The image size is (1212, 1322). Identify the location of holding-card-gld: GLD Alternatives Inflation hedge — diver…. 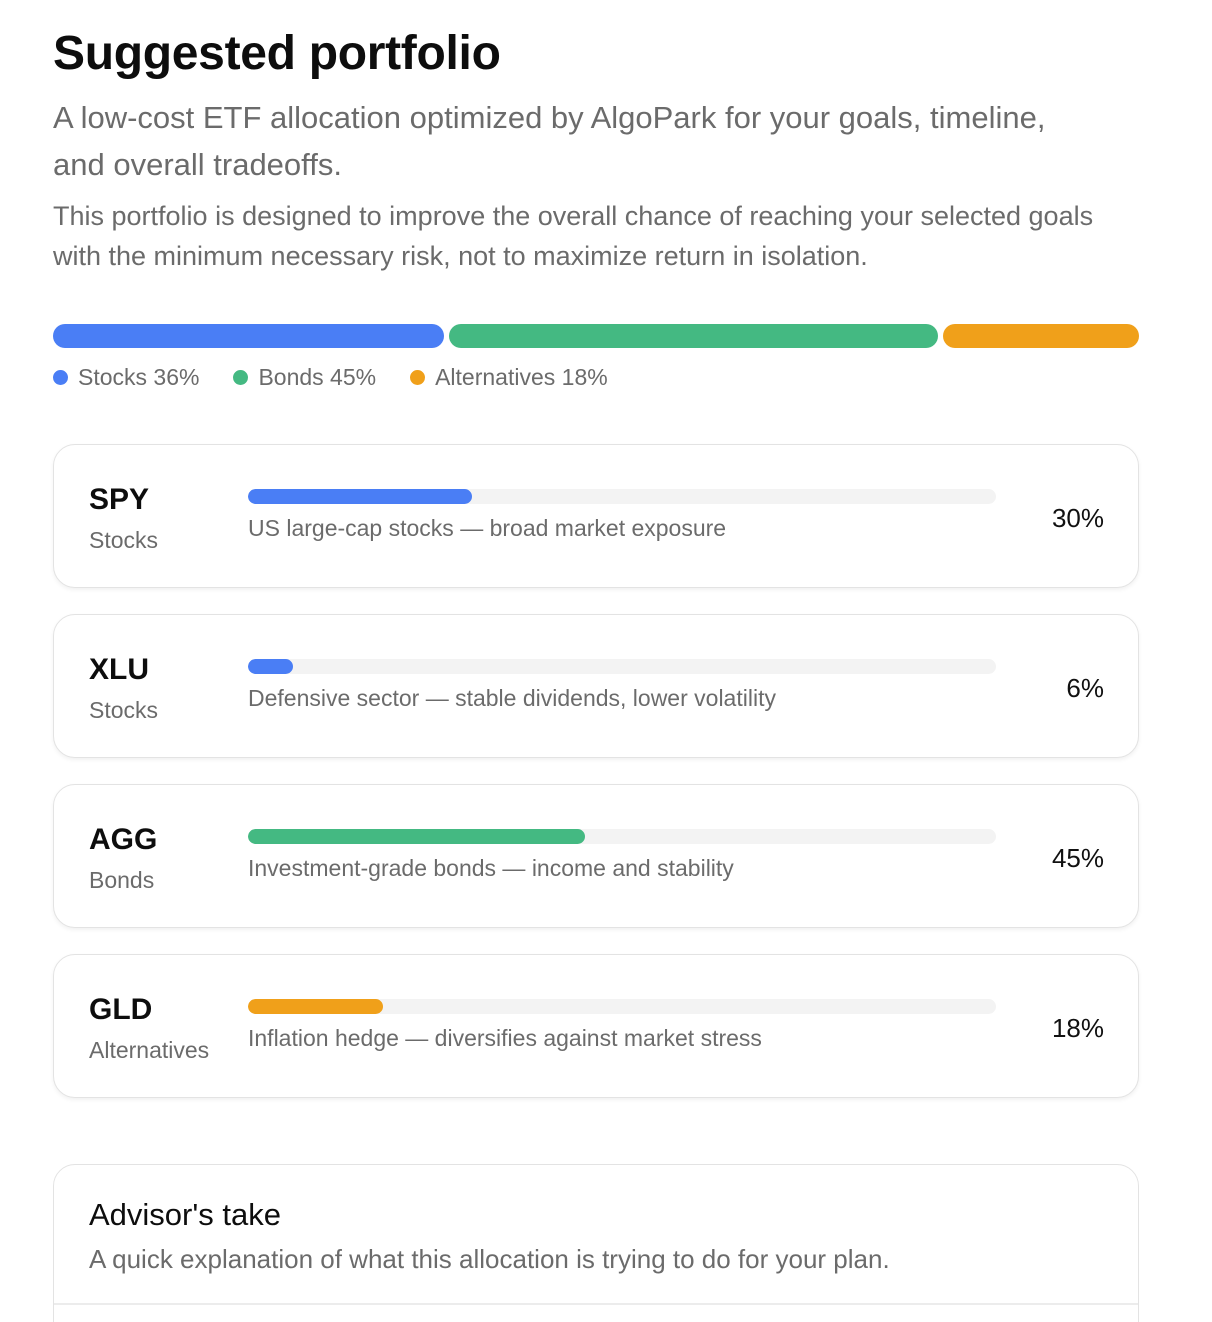
(596, 1026).